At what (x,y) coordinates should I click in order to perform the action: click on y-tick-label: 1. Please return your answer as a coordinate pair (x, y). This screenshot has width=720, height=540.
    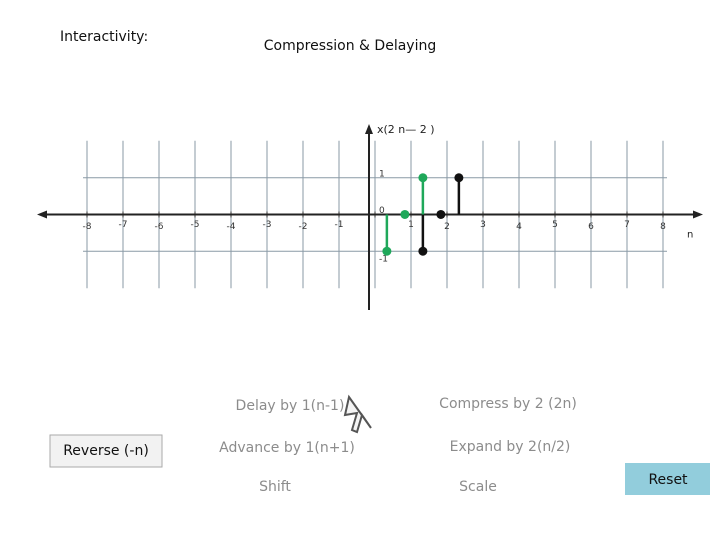
    Looking at the image, I should click on (382, 174).